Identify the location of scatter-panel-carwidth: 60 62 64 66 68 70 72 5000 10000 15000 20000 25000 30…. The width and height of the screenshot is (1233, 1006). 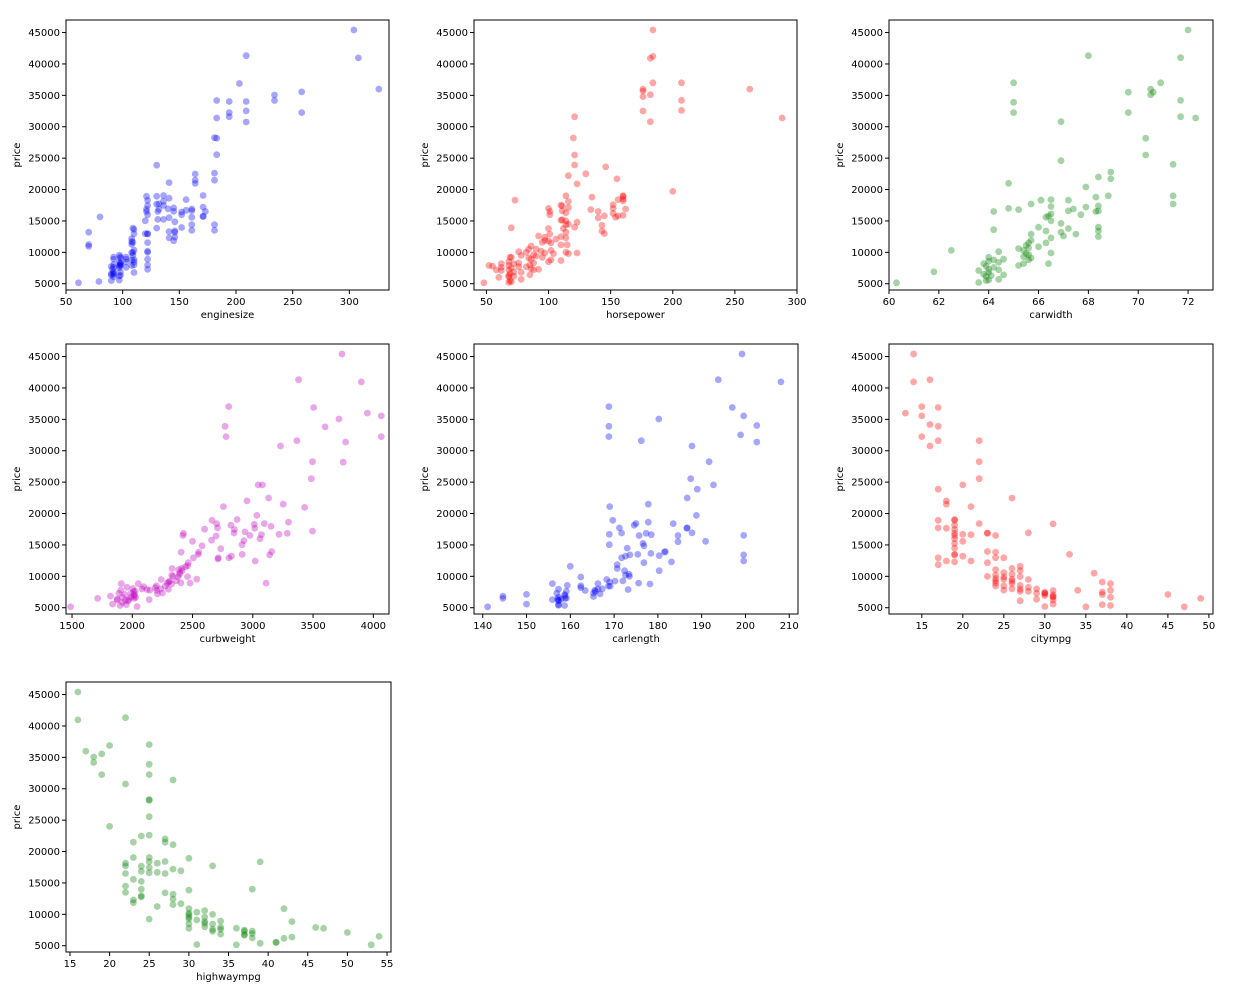
(1024, 170).